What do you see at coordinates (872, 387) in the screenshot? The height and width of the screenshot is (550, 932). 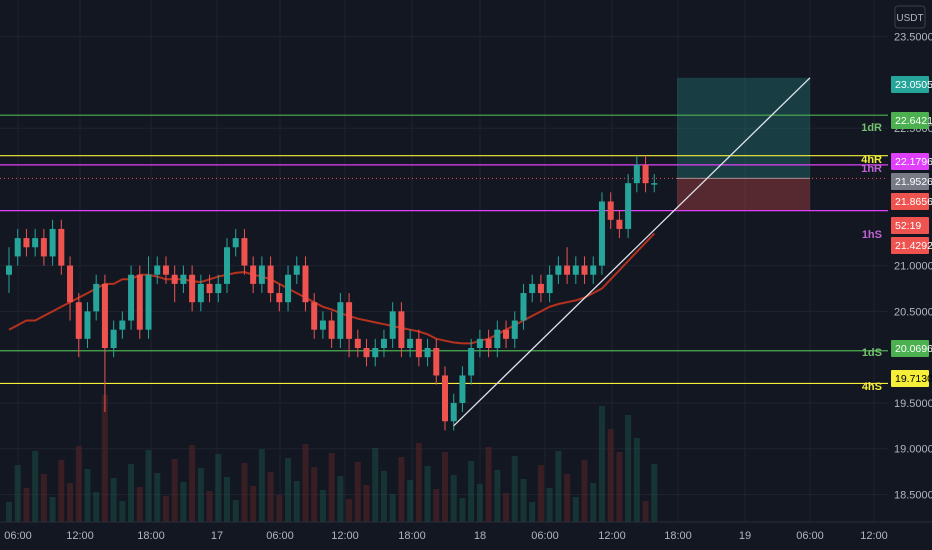 I see `level-label-4hS: 4hS` at bounding box center [872, 387].